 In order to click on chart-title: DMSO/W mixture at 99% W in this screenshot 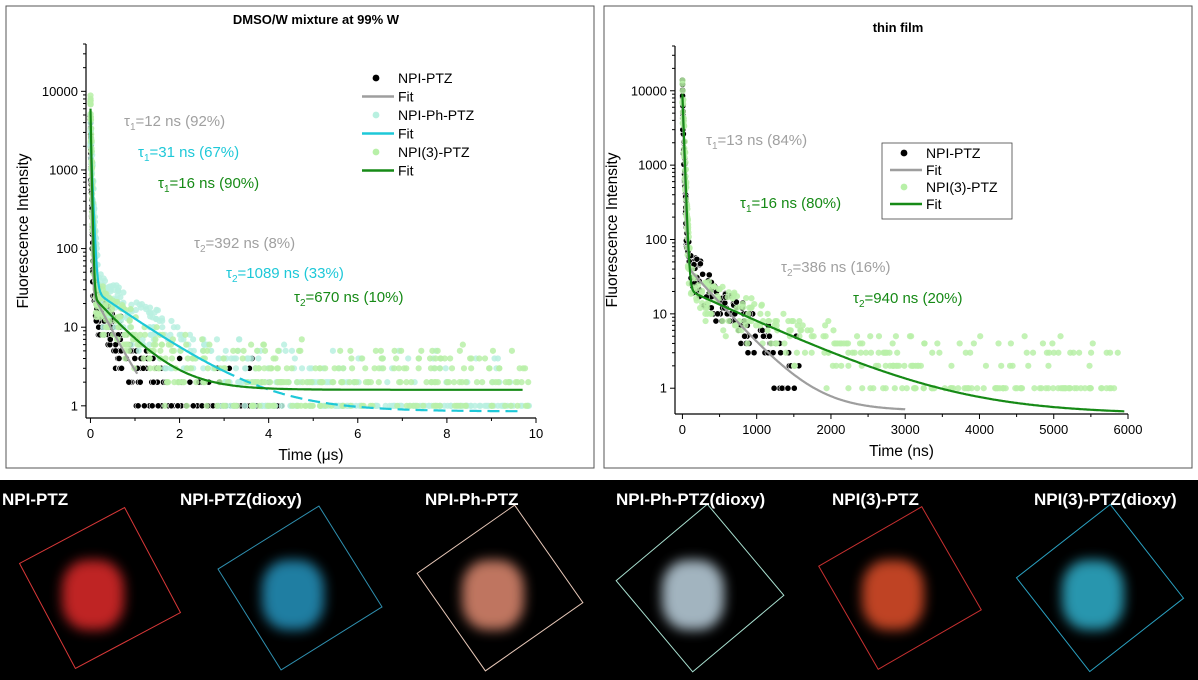, I will do `click(316, 19)`.